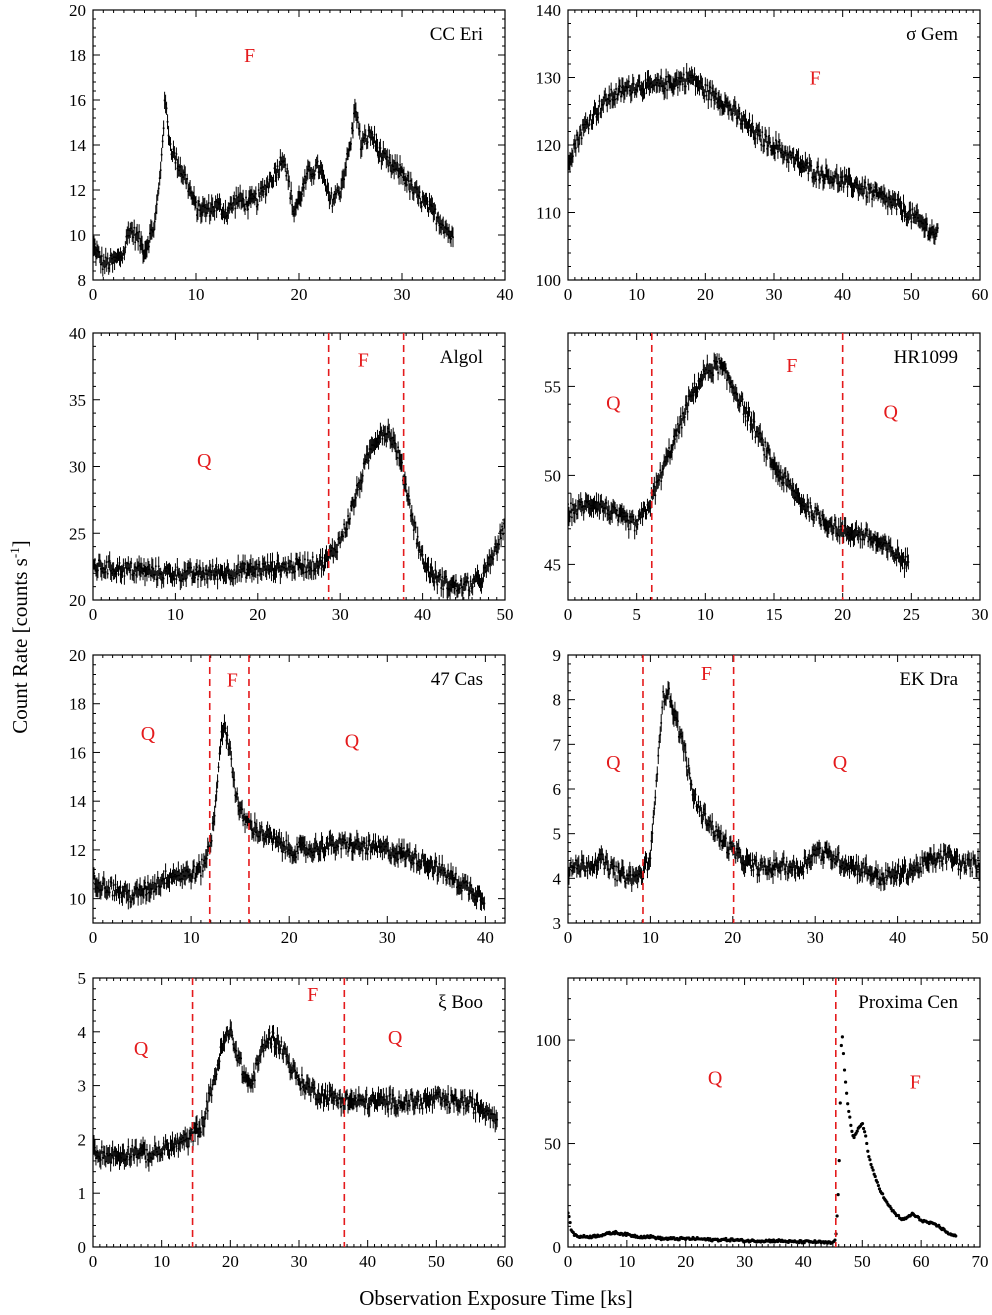 This screenshot has width=992, height=1315. Describe the element at coordinates (557, 789) in the screenshot. I see `y-tick-label: 6` at that location.